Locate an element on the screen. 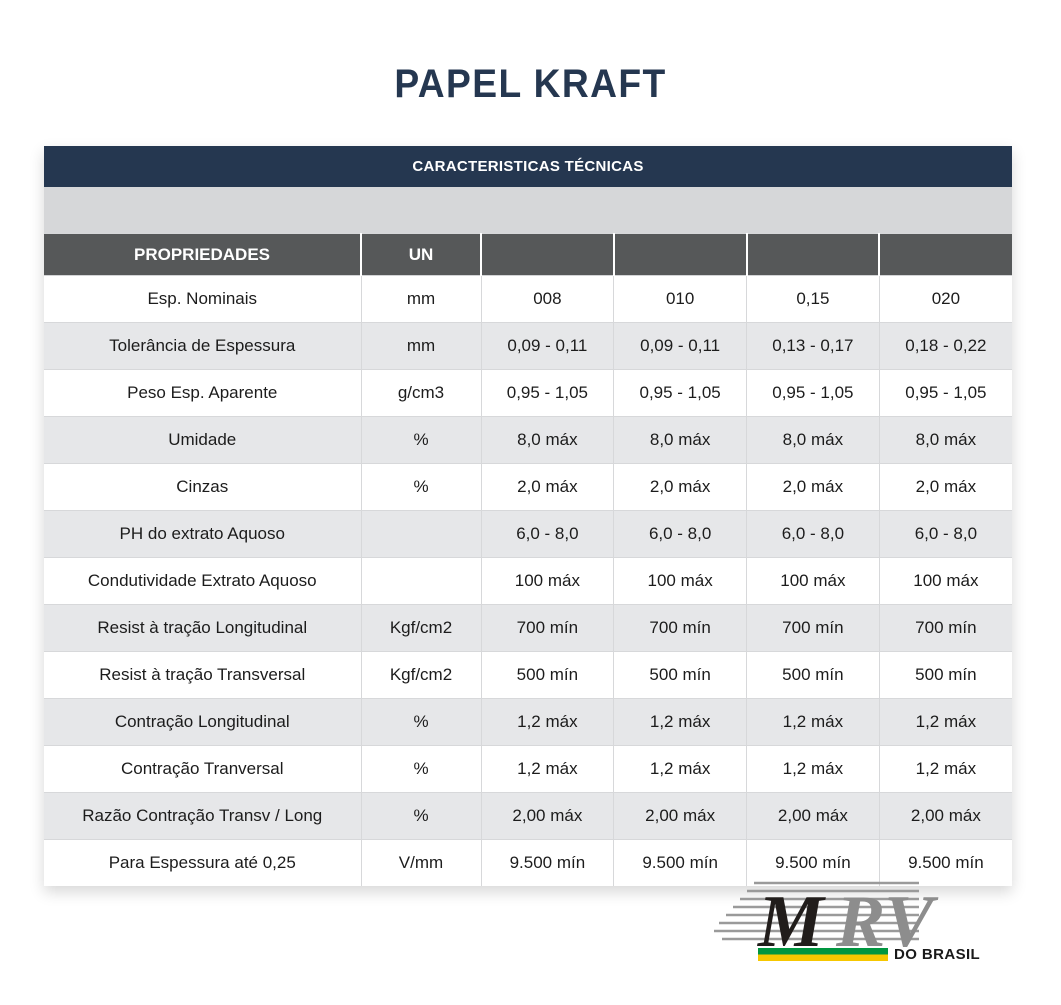 The height and width of the screenshot is (1005, 1061). cell-value-4: 1,2 máx is located at coordinates (945, 722).